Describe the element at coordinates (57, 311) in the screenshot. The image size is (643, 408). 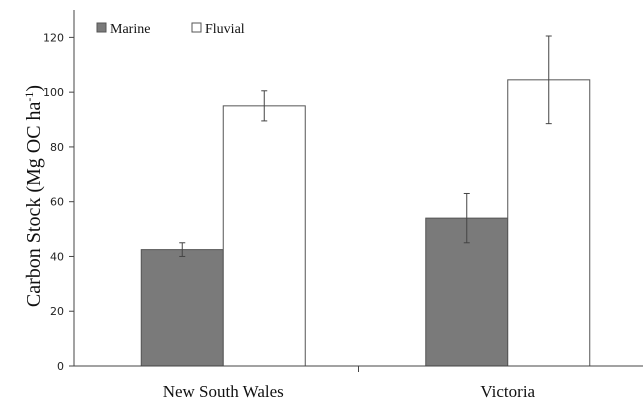
I see `y-tick-label: 20` at that location.